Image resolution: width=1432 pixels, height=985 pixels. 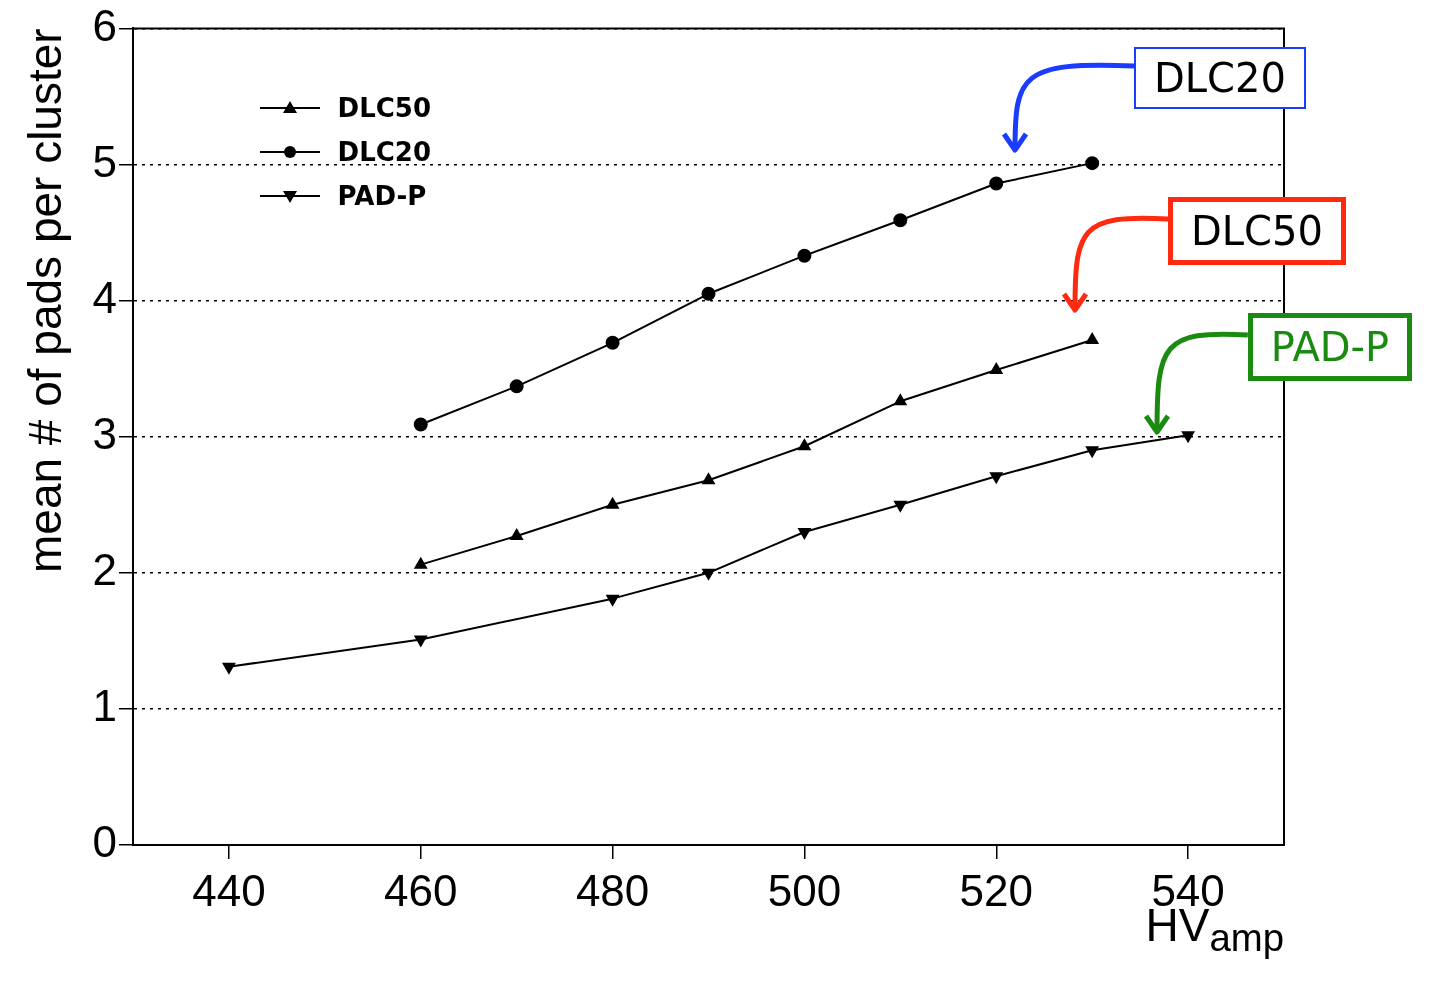 I want to click on y-tick-label: 0, so click(x=104, y=842).